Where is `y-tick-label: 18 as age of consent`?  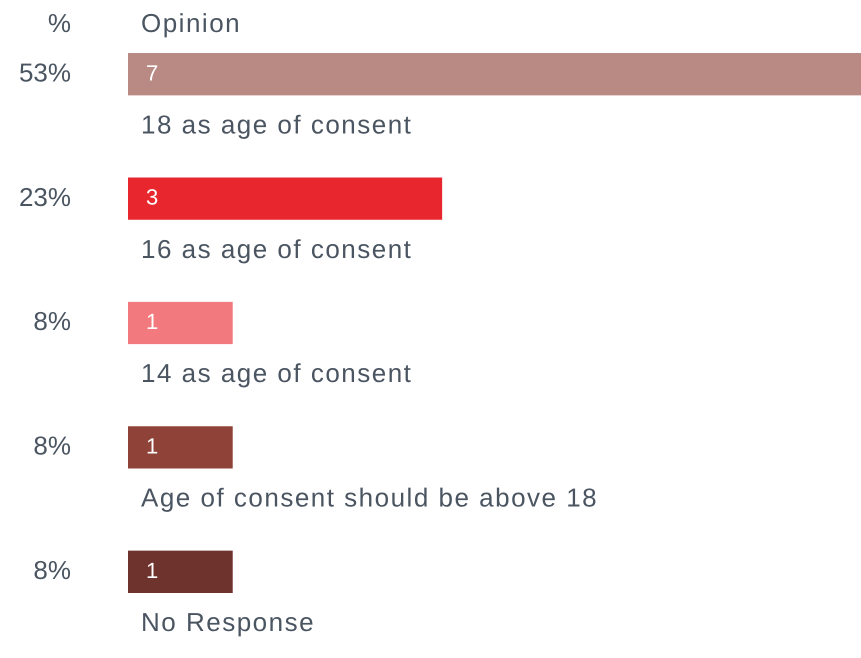
y-tick-label: 18 as age of consent is located at coordinates (276, 124).